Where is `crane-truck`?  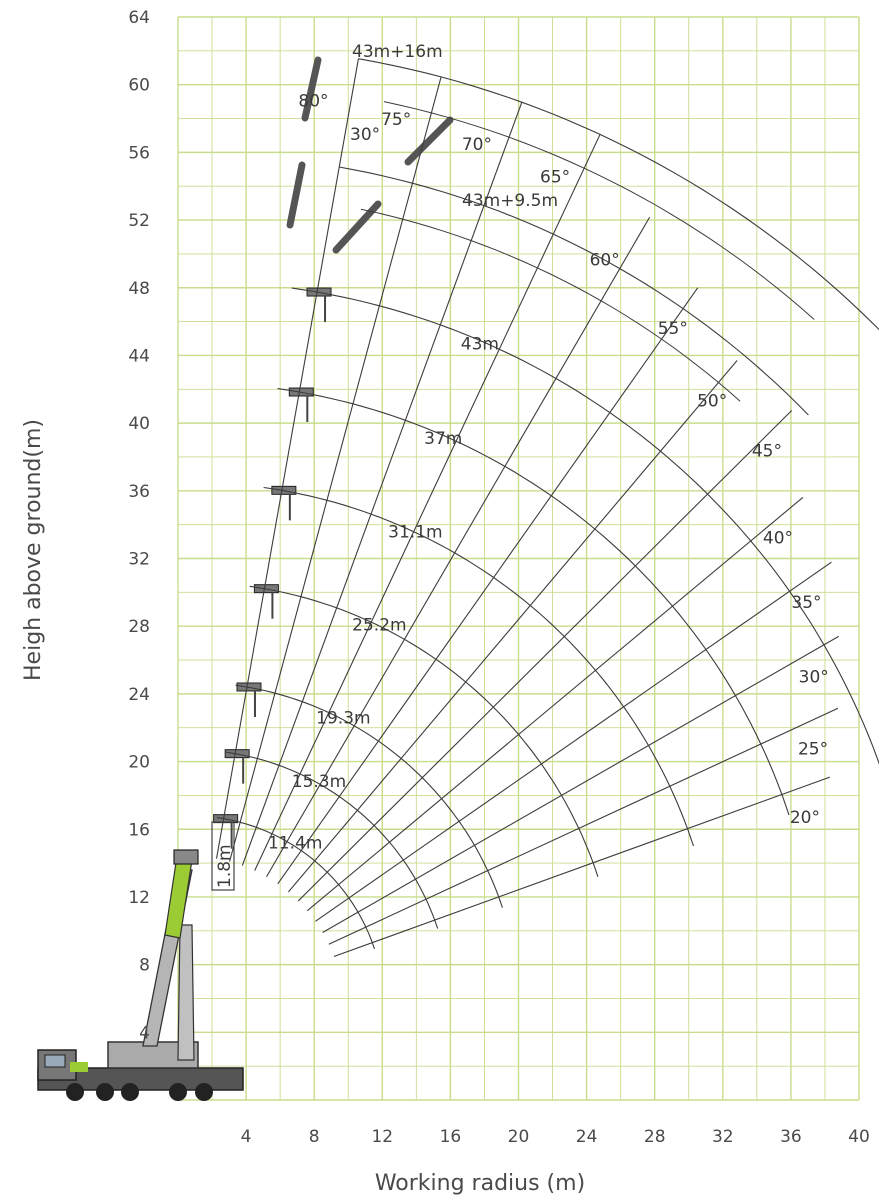 crane-truck is located at coordinates (140, 975).